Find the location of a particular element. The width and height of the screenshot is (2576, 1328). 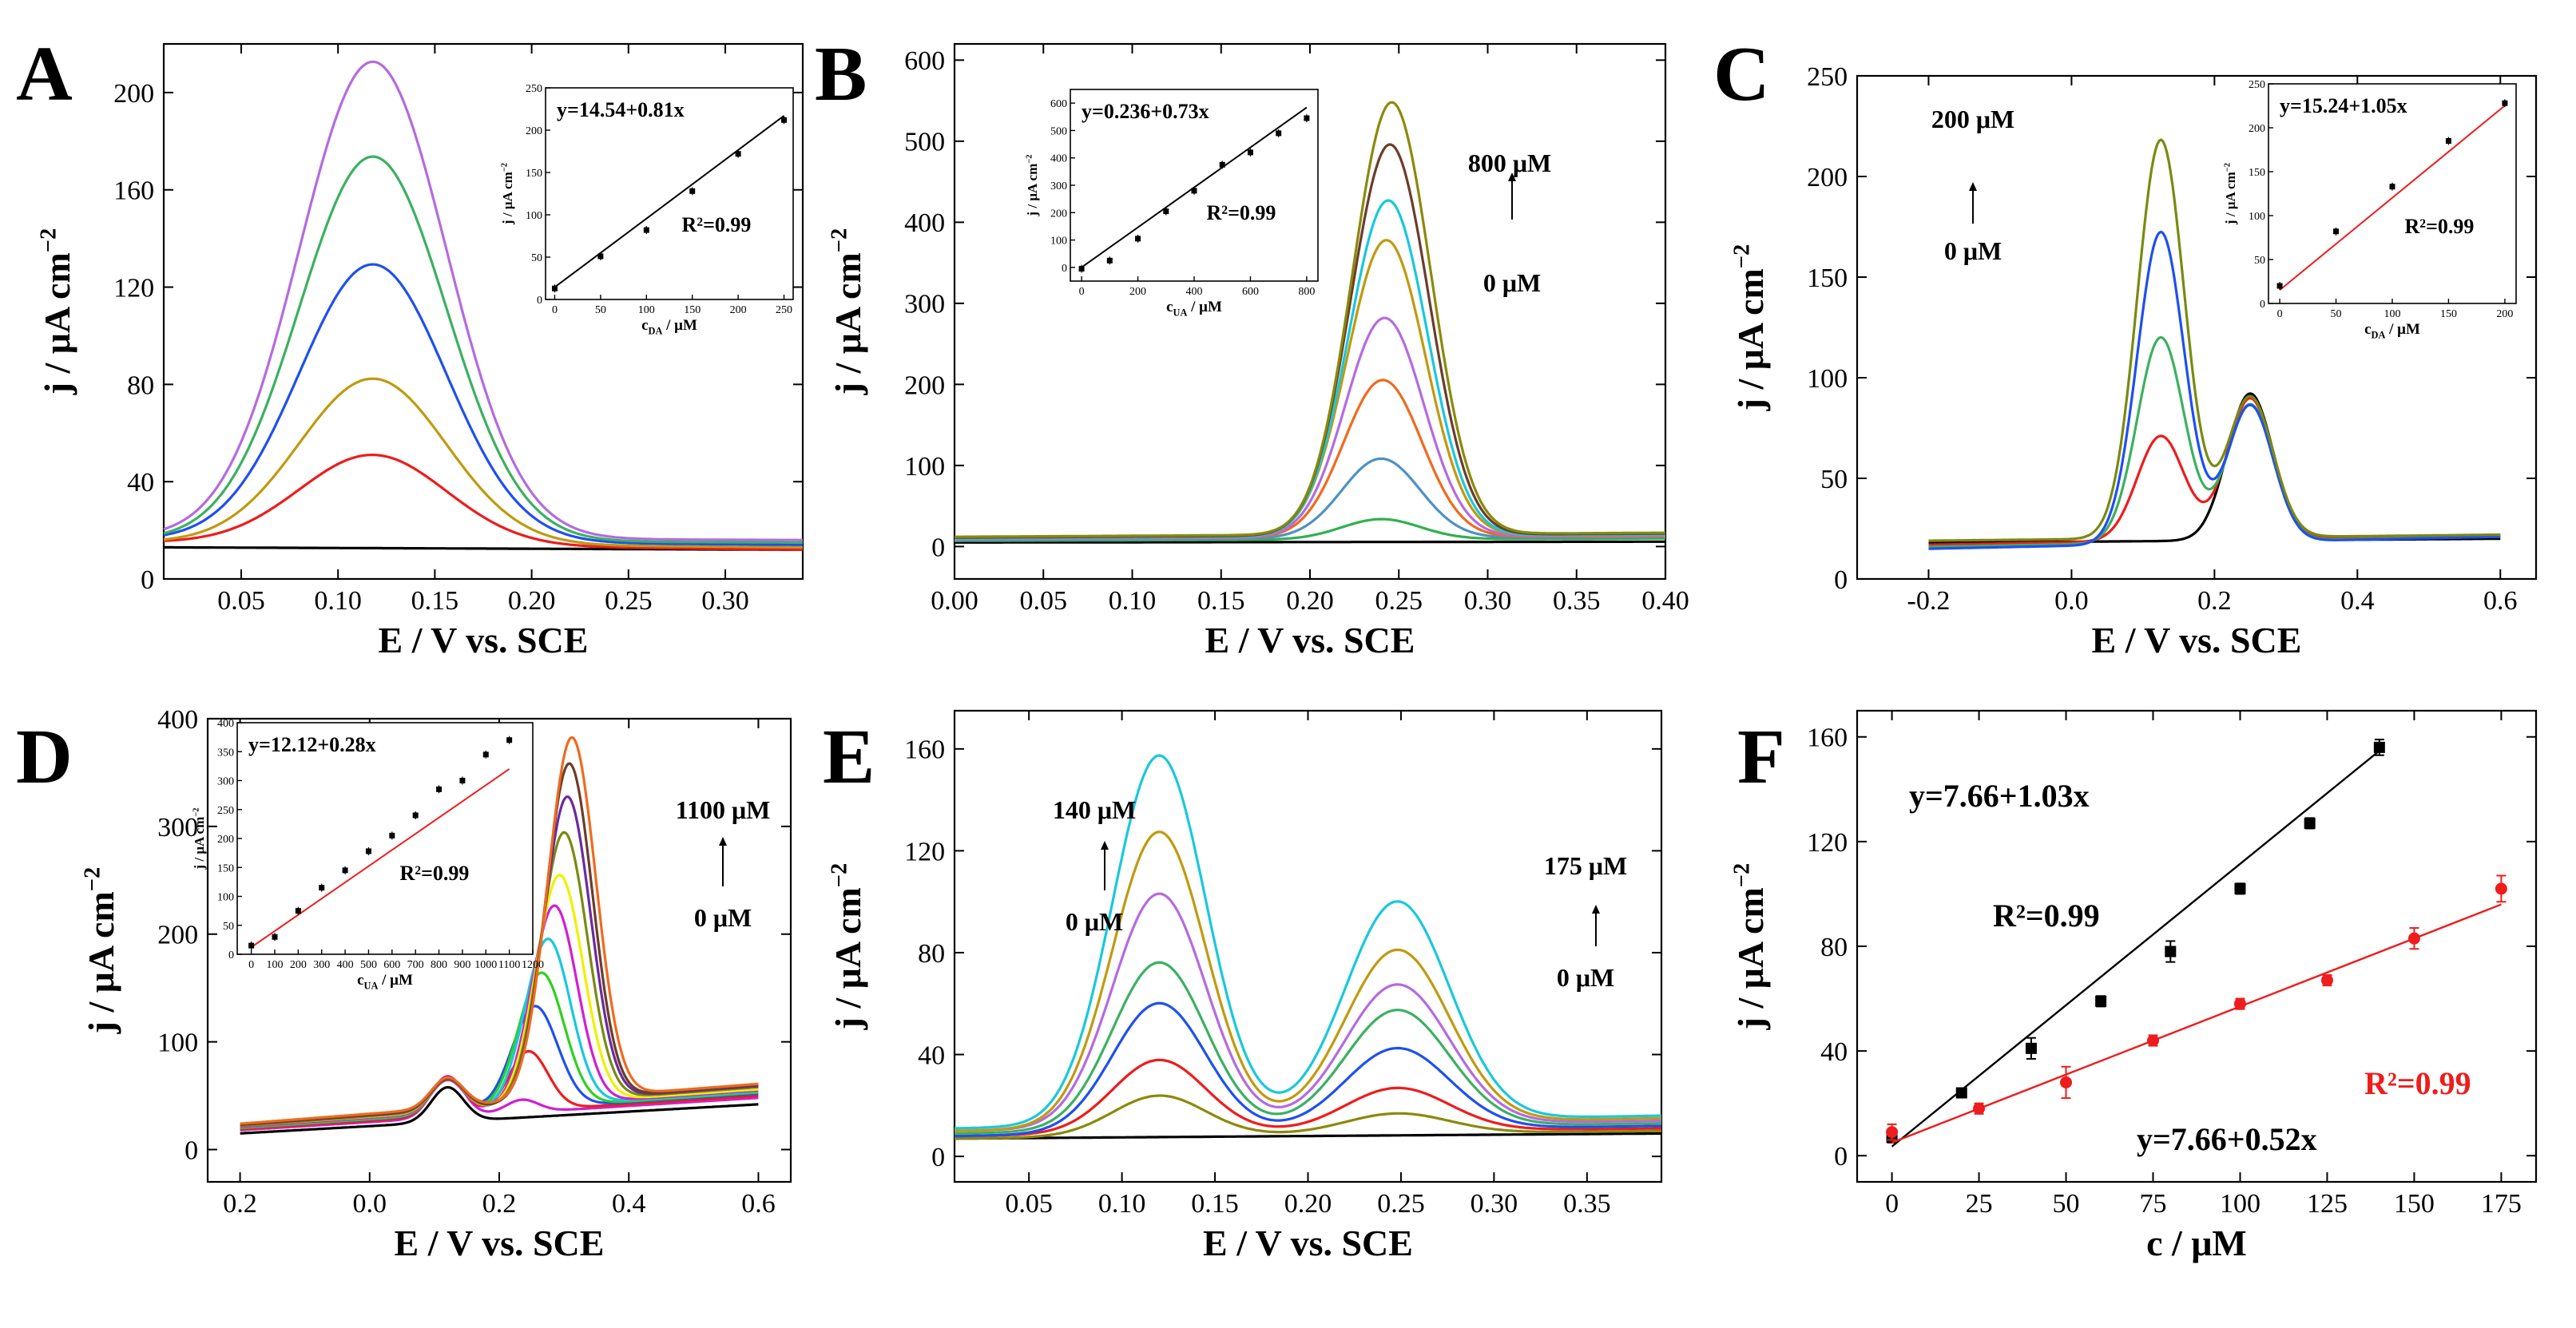

C-inset-xtick-label: 50 is located at coordinates (2336, 314).